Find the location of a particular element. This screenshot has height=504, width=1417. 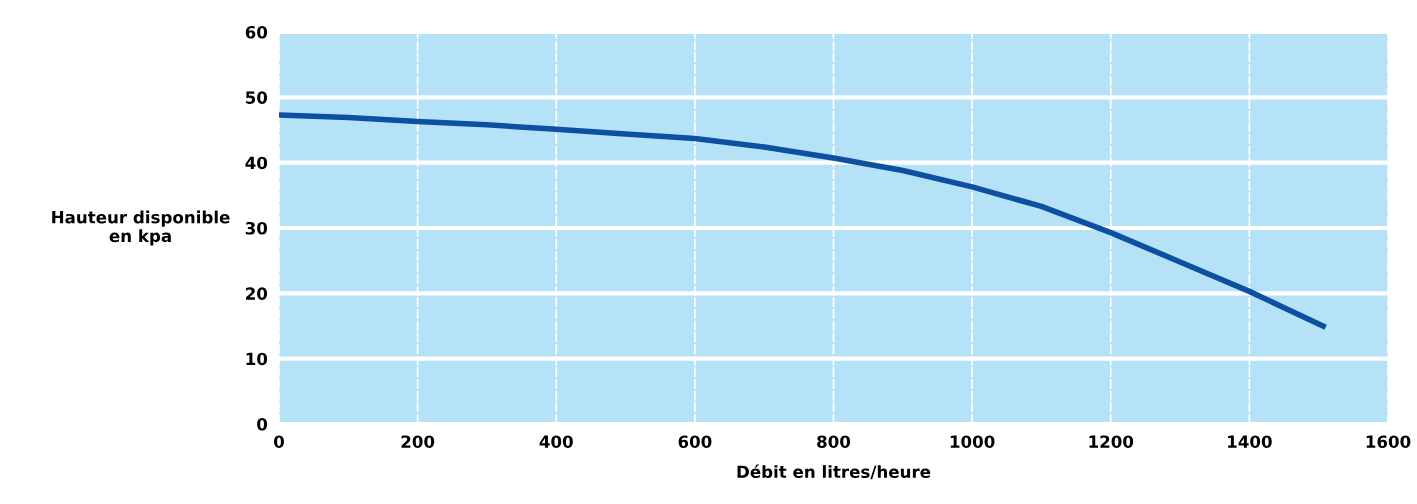

y-tick-label: 50 is located at coordinates (256, 97).